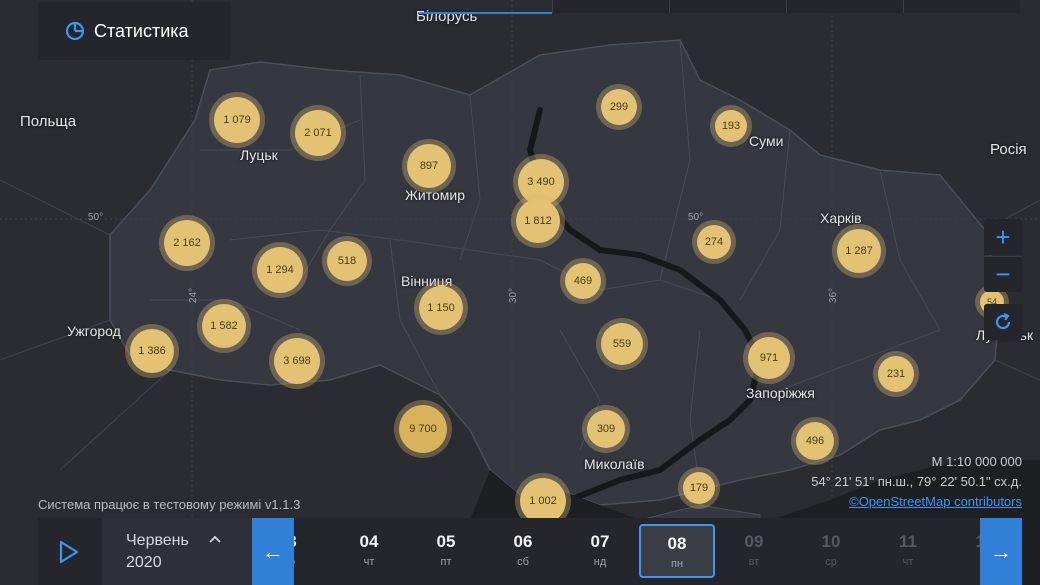 Image resolution: width=1040 pixels, height=585 pixels. Describe the element at coordinates (427, 281) in the screenshot. I see `city-label-vinnytsia: Вінниця` at that location.